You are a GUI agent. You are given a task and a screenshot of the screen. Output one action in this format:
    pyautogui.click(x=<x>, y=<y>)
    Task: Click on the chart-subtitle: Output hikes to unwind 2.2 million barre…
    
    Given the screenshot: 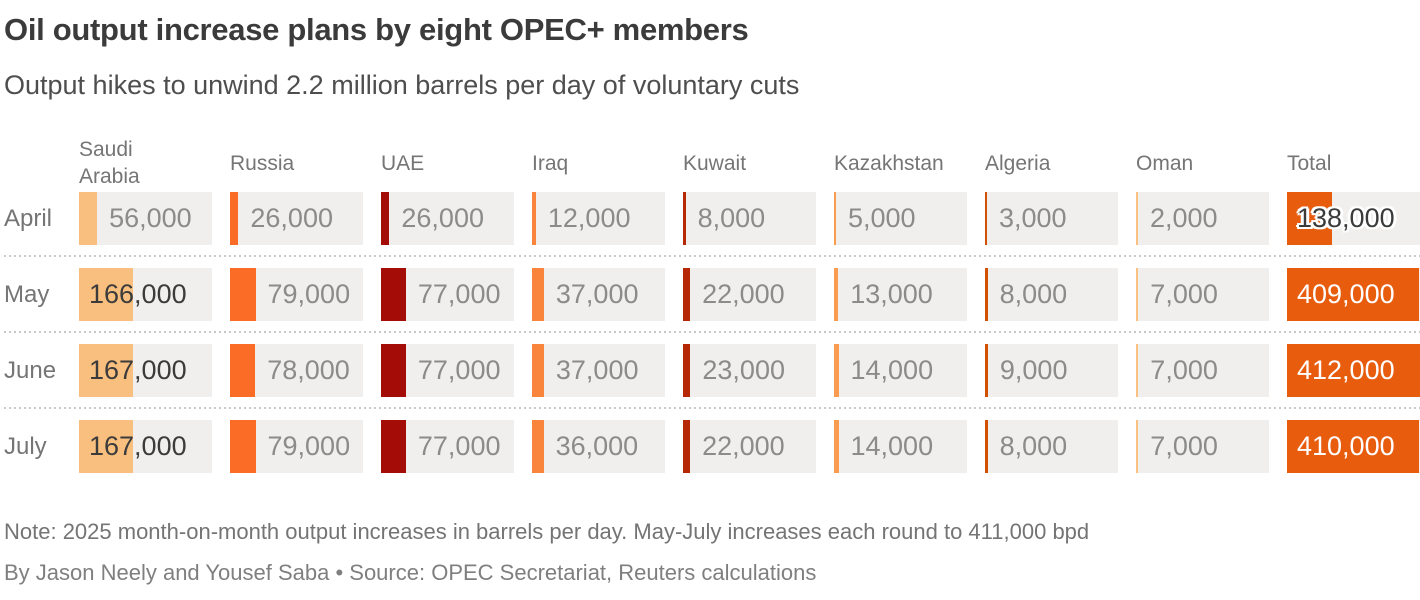 What is the action you would take?
    pyautogui.click(x=402, y=85)
    